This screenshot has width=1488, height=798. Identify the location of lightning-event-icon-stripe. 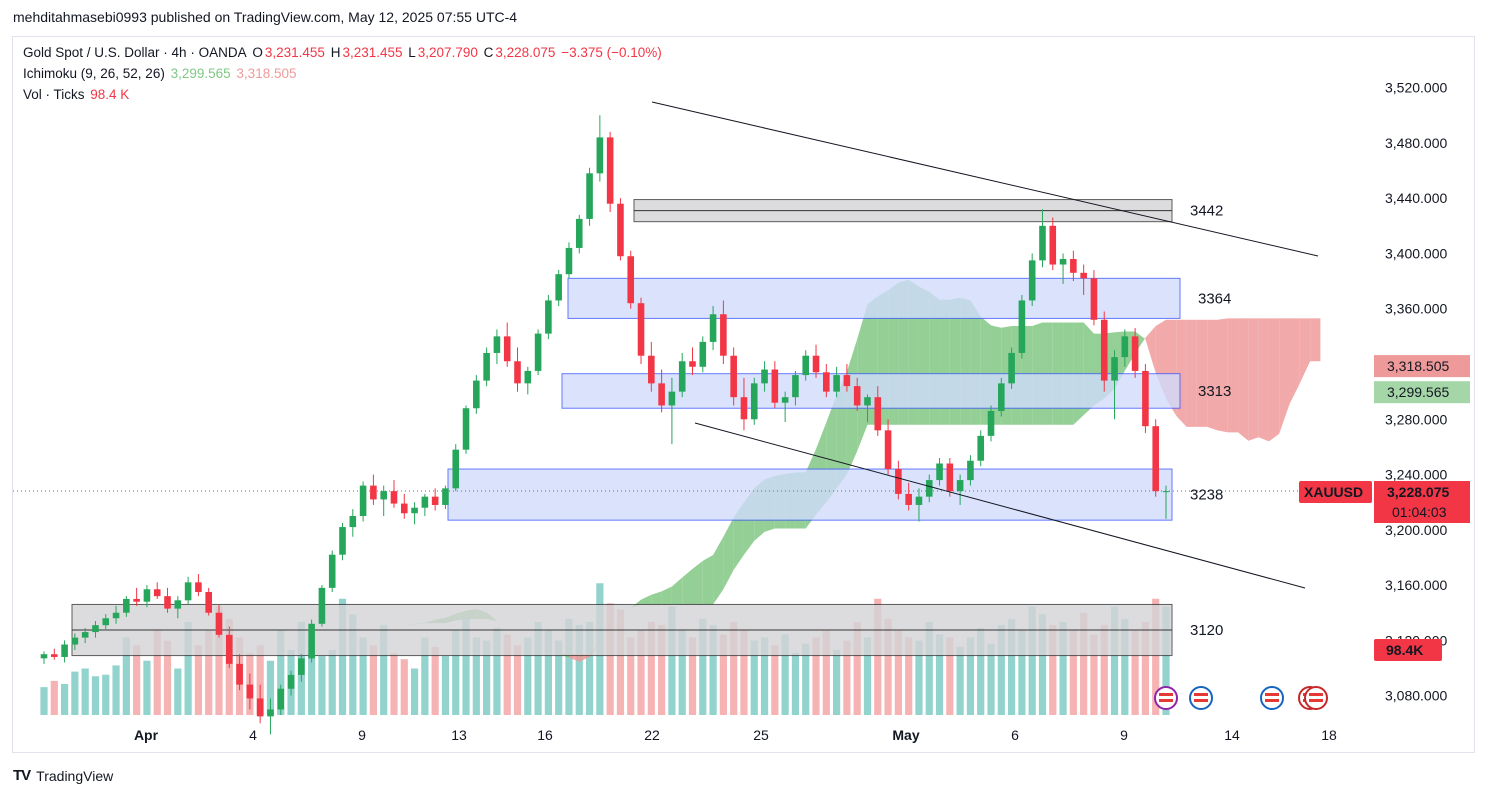
(1166, 694).